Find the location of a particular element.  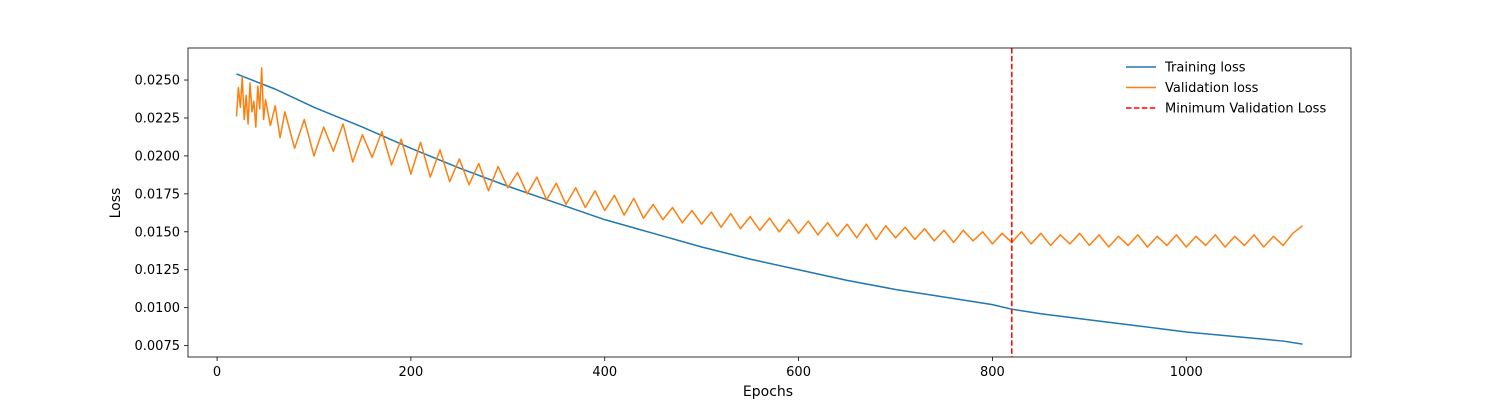

y-tick-label: 0.0225 is located at coordinates (158, 118).